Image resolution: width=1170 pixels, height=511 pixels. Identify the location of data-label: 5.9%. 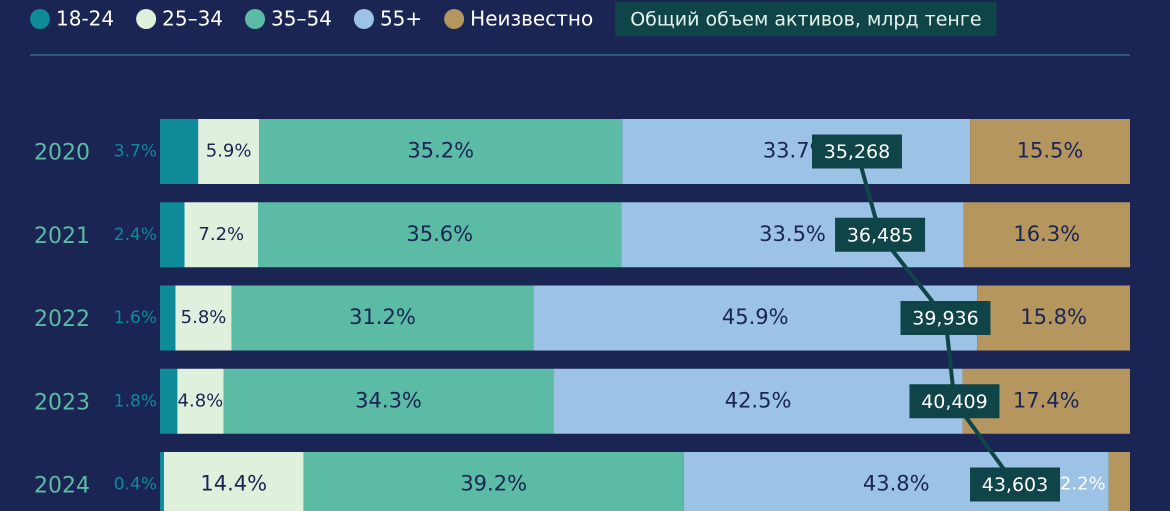
(229, 151).